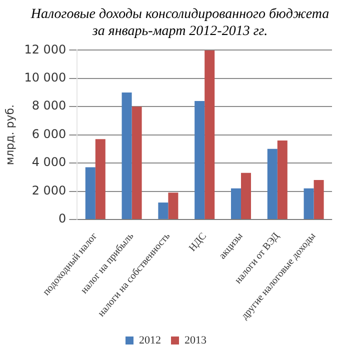  Describe the element at coordinates (195, 340) in the screenshot. I see `legend-label: 2013` at that location.